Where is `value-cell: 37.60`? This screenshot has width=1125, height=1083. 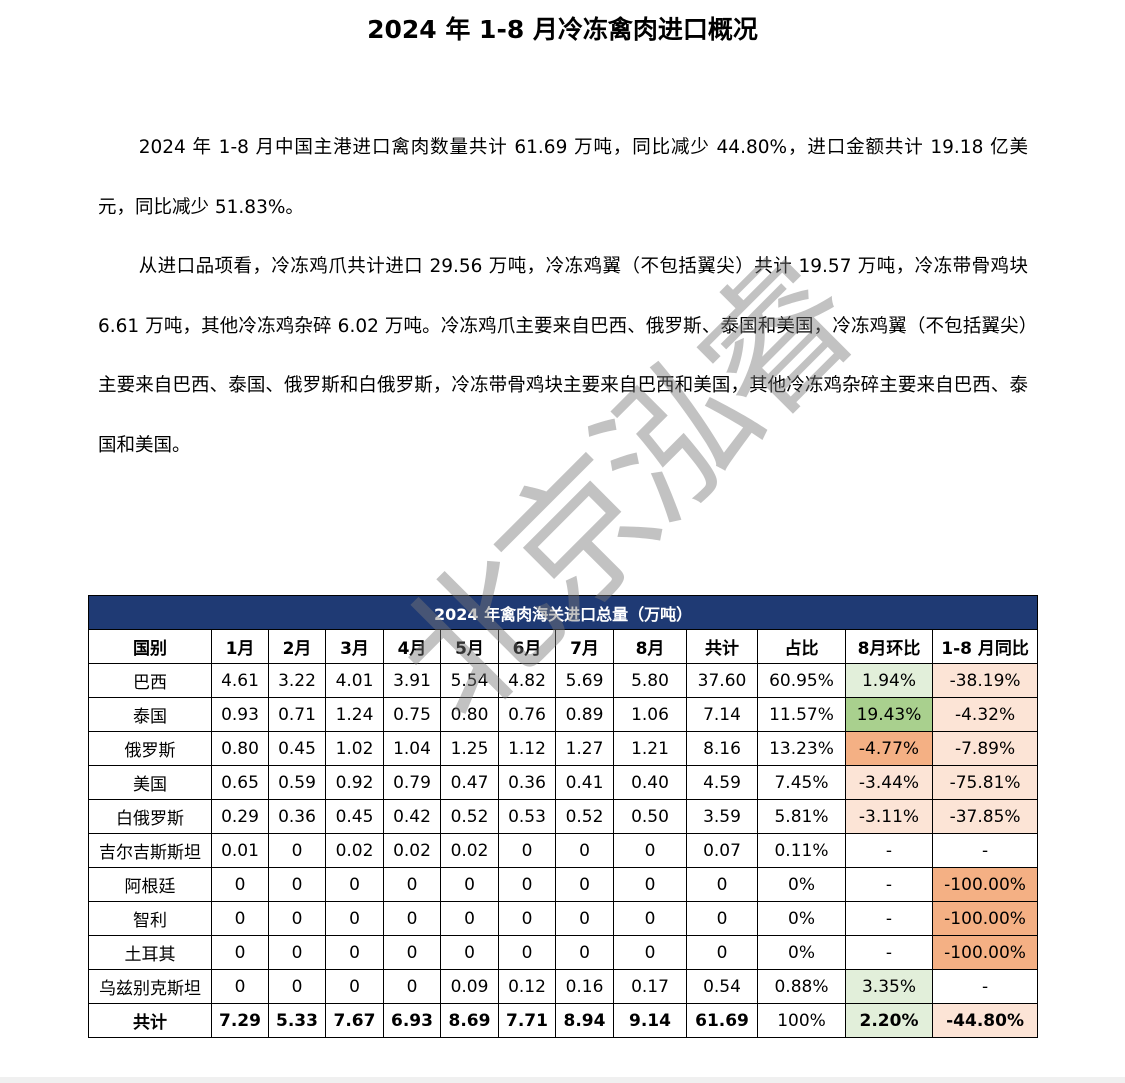
value-cell: 37.60 is located at coordinates (722, 680).